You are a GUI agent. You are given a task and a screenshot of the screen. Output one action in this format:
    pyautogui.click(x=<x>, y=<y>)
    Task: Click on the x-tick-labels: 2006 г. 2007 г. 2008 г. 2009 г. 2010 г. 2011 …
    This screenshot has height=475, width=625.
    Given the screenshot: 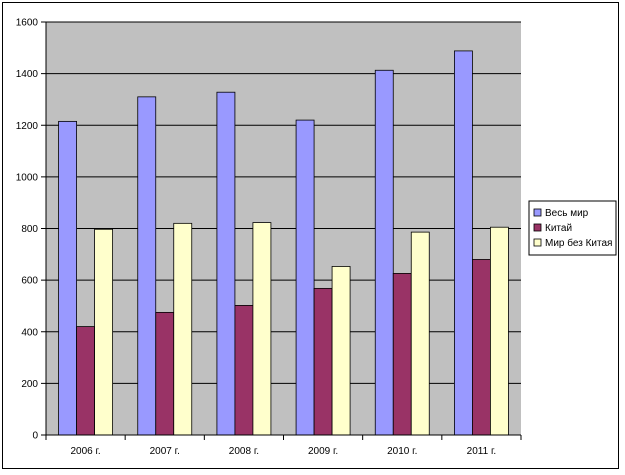 What is the action you would take?
    pyautogui.click(x=283, y=451)
    